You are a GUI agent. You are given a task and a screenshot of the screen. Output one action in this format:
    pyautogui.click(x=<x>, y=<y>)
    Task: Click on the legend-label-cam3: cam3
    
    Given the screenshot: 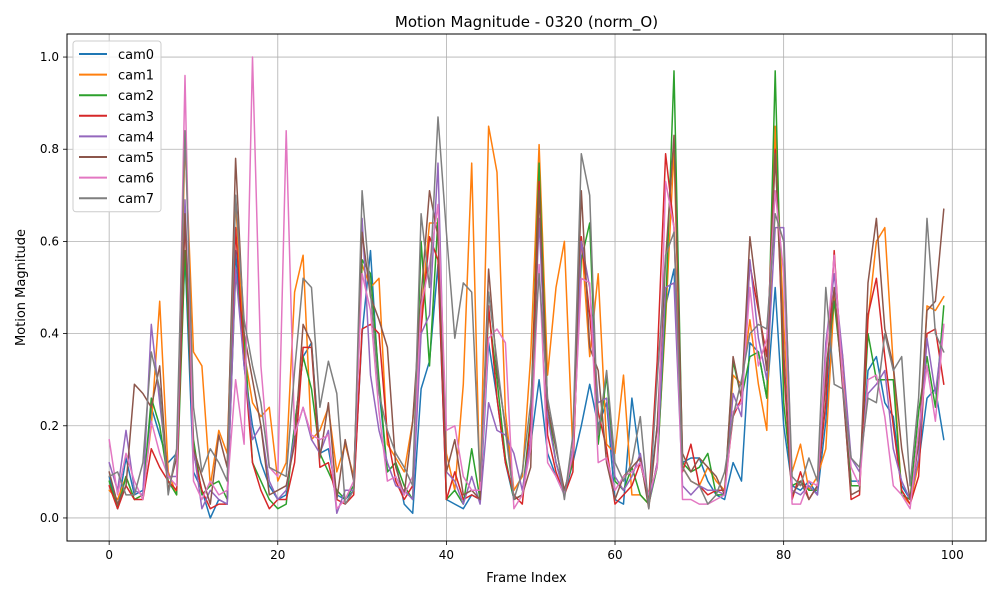 What is the action you would take?
    pyautogui.click(x=136, y=117)
    